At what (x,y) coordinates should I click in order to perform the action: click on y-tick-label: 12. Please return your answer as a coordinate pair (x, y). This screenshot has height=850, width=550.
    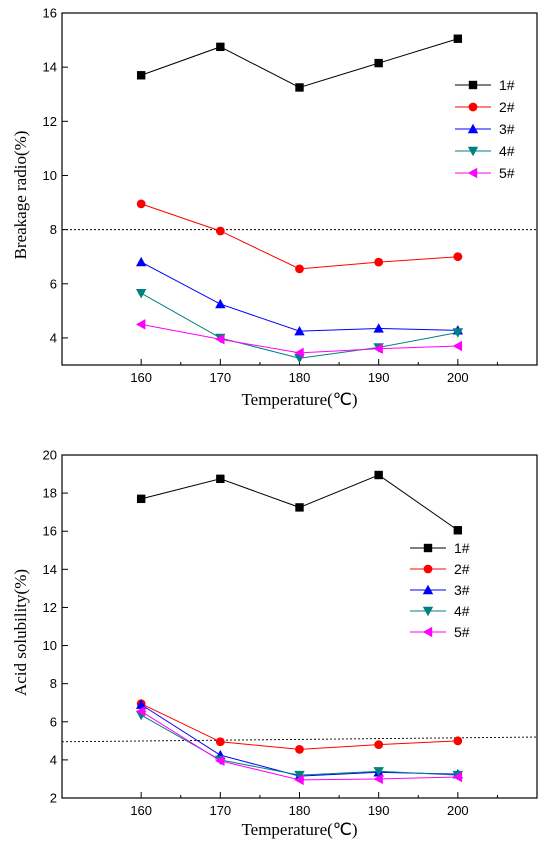
    Looking at the image, I should click on (50, 607).